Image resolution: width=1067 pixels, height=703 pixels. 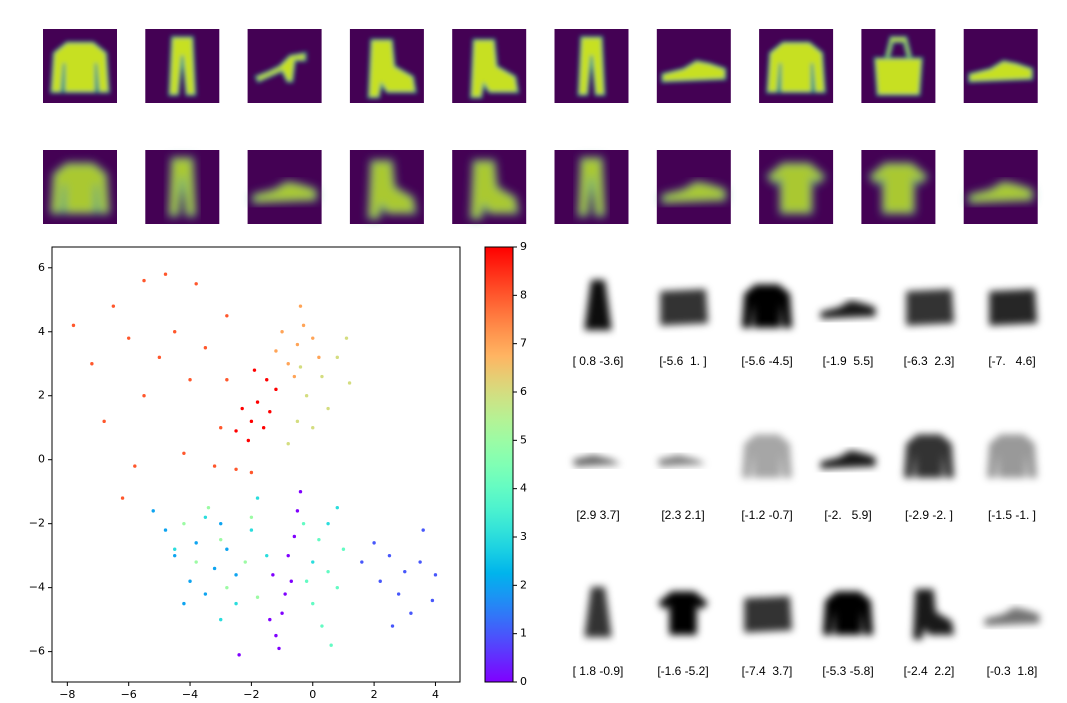 What do you see at coordinates (929, 671) in the screenshot?
I see `sample-label: [-2.4 2.2]` at bounding box center [929, 671].